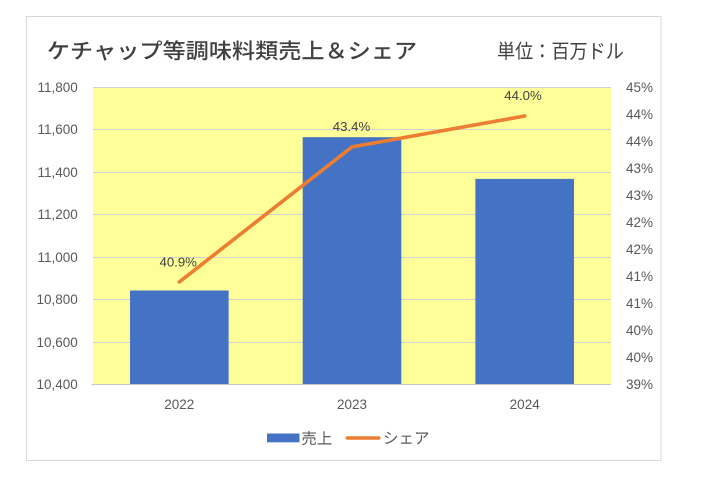 This screenshot has width=705, height=481. What do you see at coordinates (58, 172) in the screenshot?
I see `svg-text: 11,400` at bounding box center [58, 172].